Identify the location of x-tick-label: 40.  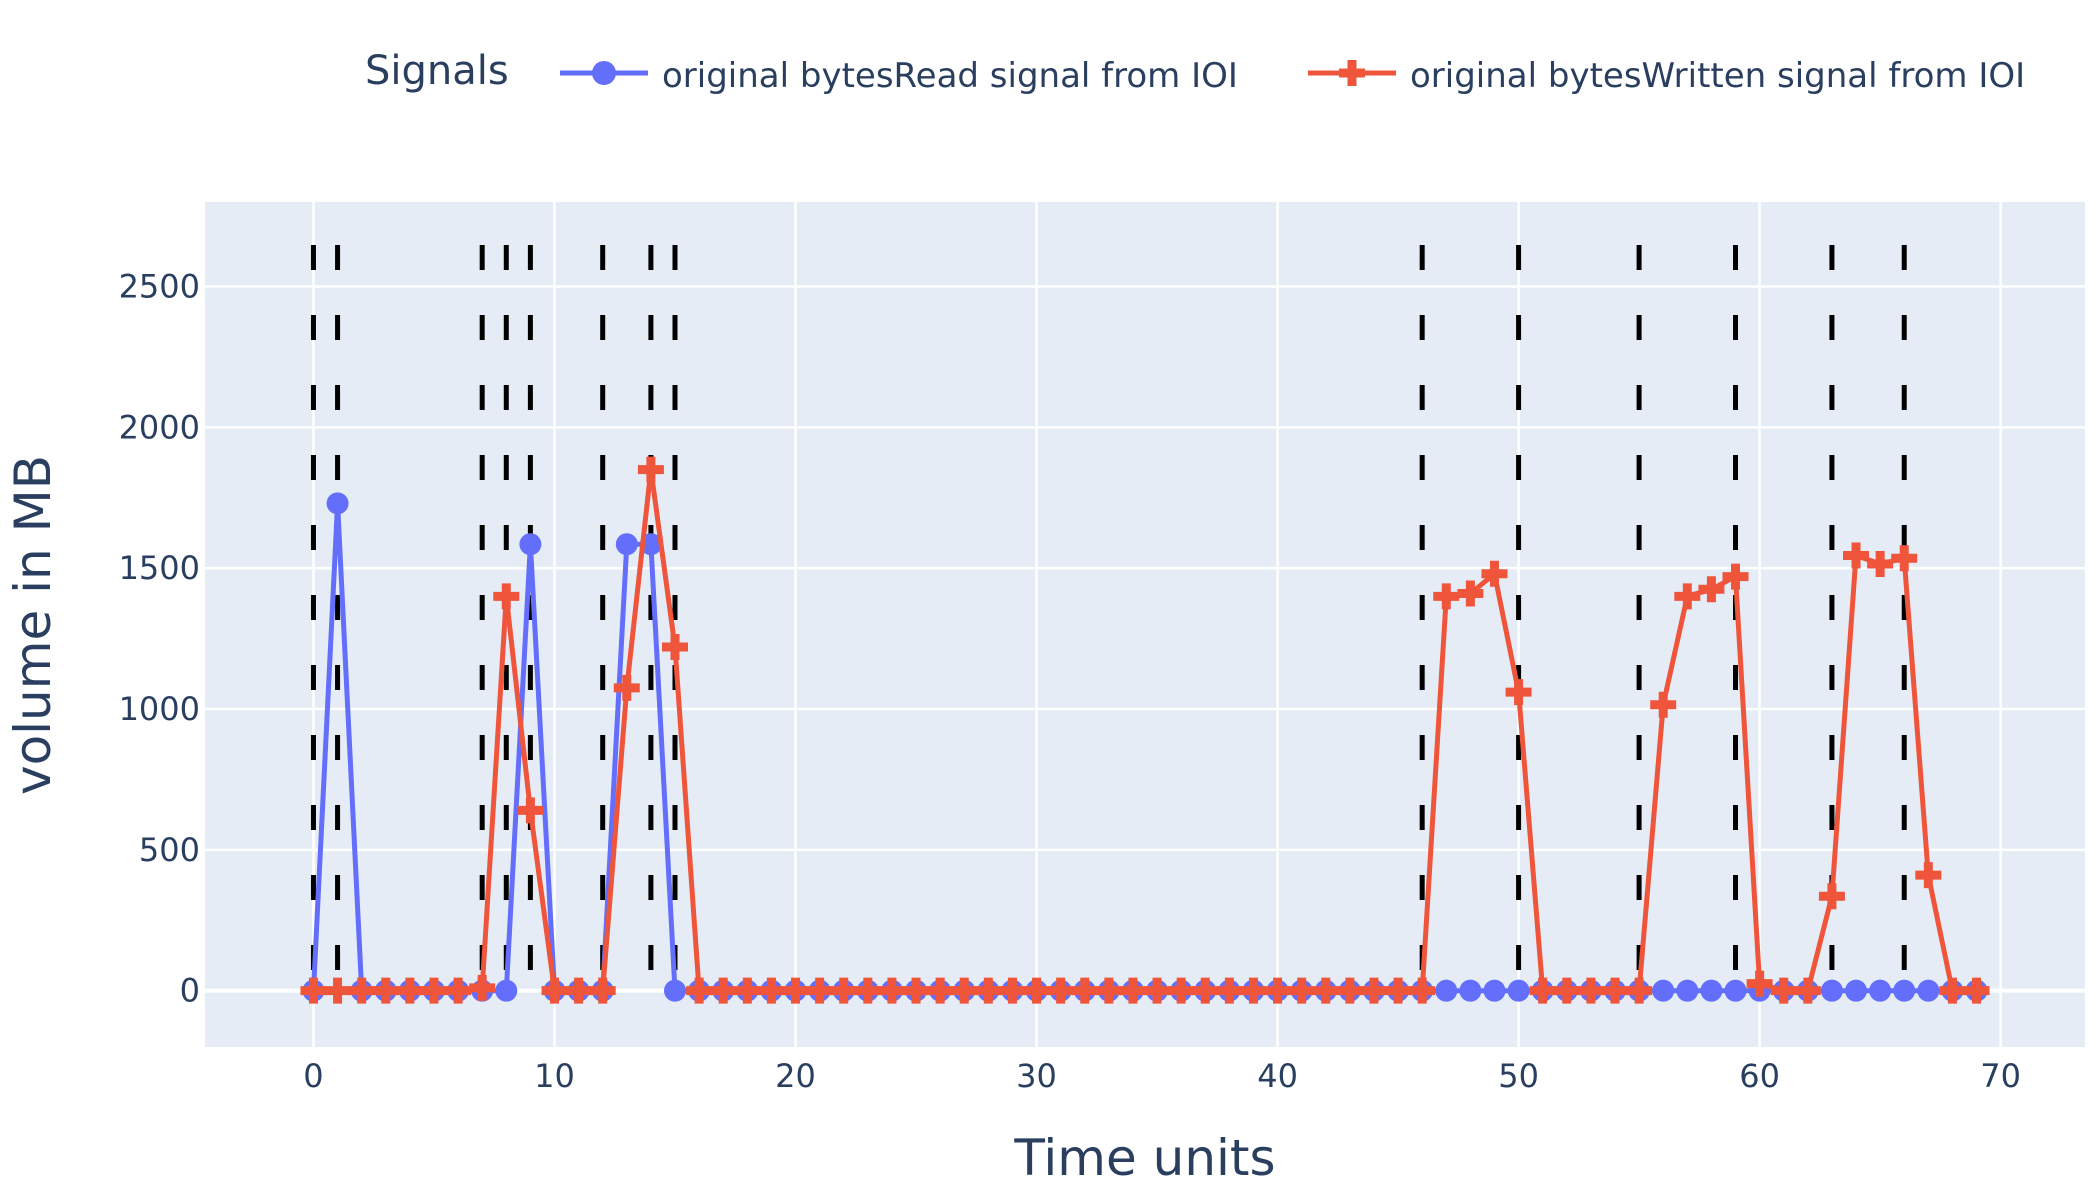
(1277, 1076).